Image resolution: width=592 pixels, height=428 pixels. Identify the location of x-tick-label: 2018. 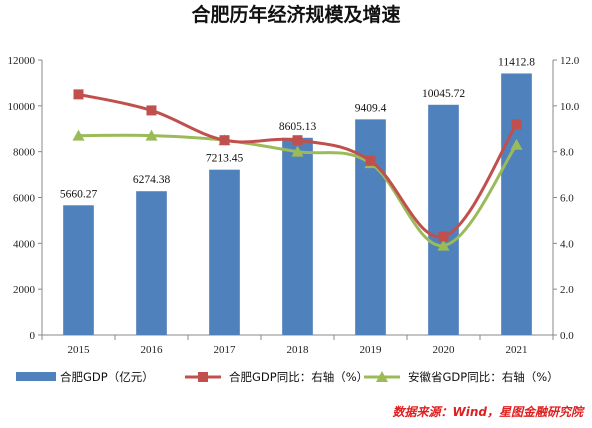
(298, 350).